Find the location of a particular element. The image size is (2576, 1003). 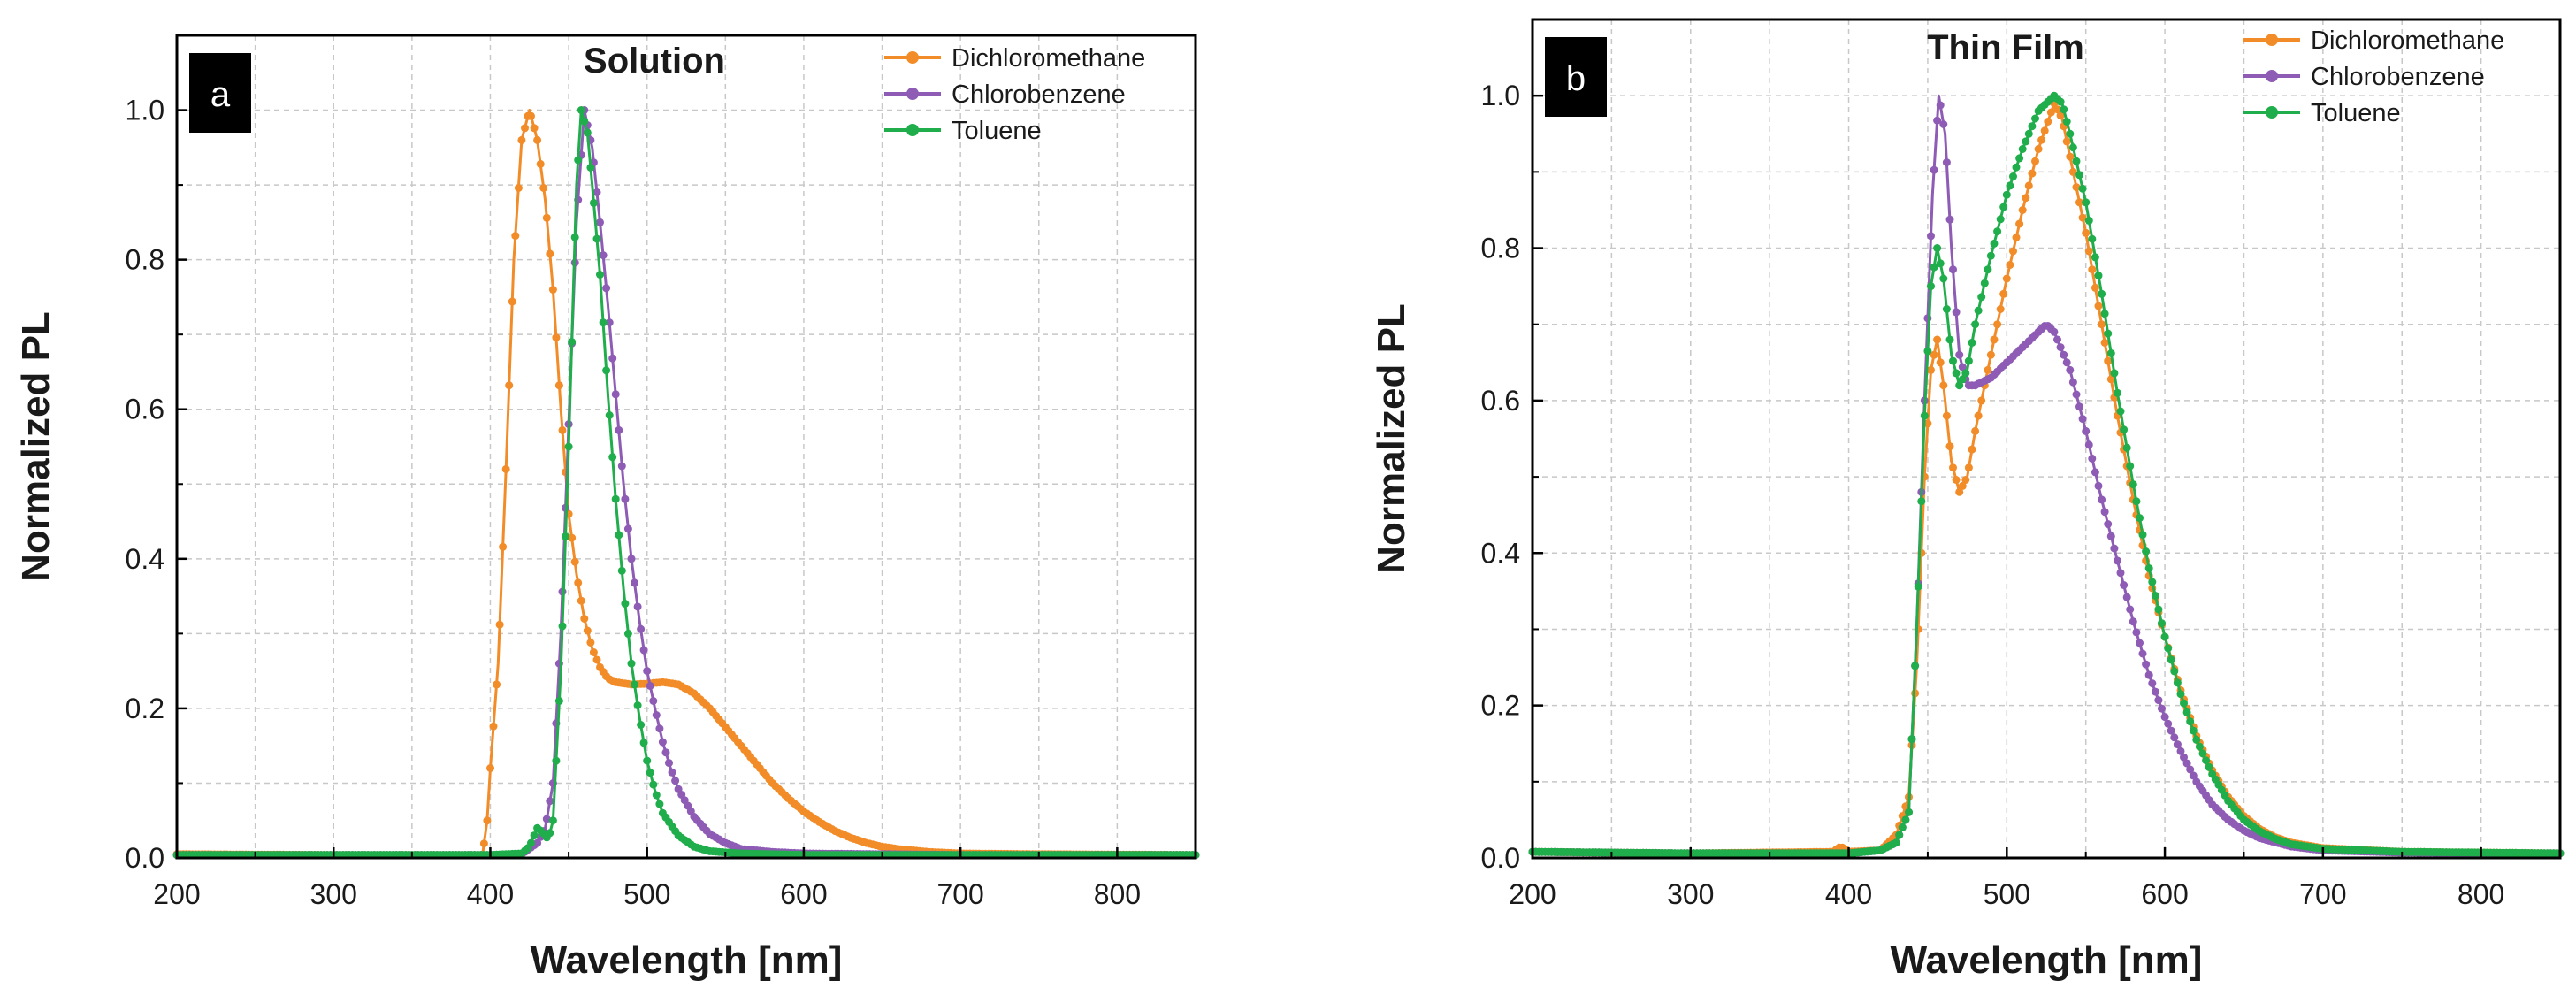

y-tick-label: 0.4 is located at coordinates (1501, 553).